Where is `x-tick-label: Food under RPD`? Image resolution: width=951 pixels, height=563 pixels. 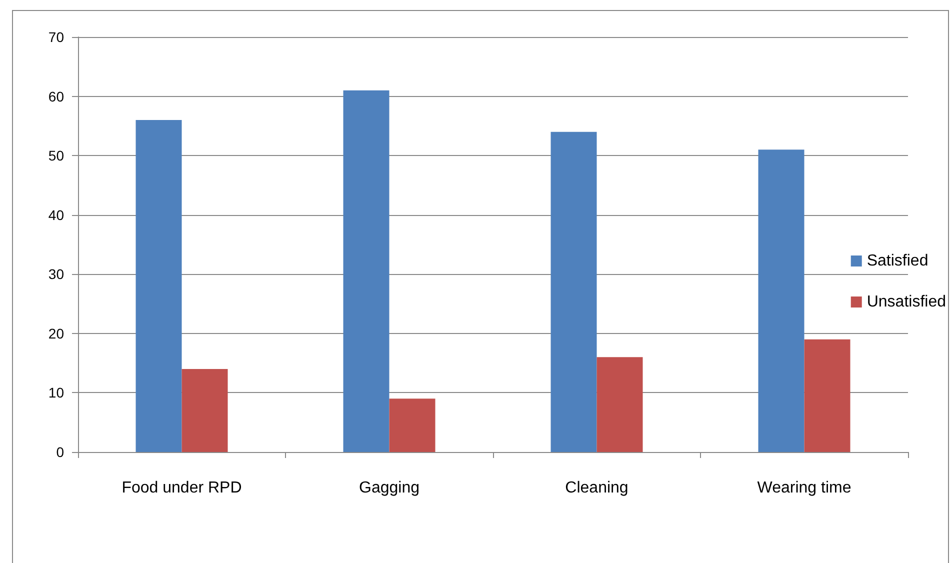
x-tick-label: Food under RPD is located at coordinates (182, 488).